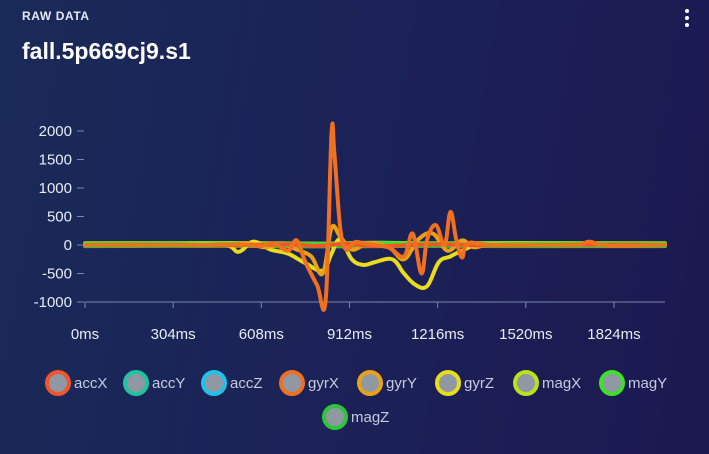 This screenshot has width=709, height=454. What do you see at coordinates (687, 18) in the screenshot?
I see `more-vert-icon` at bounding box center [687, 18].